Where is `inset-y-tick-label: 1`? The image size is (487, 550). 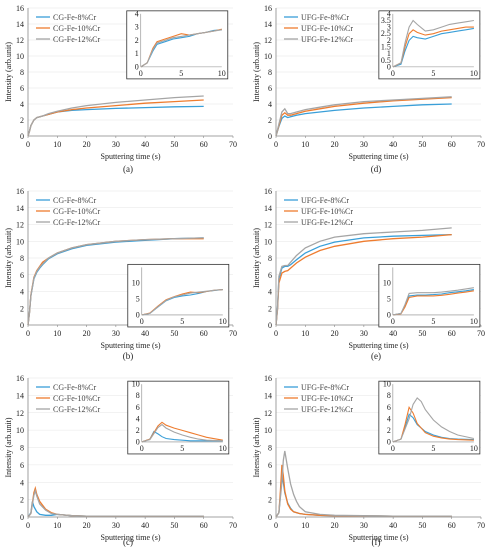
inset-y-tick-label: 1 is located at coordinates (389, 53).